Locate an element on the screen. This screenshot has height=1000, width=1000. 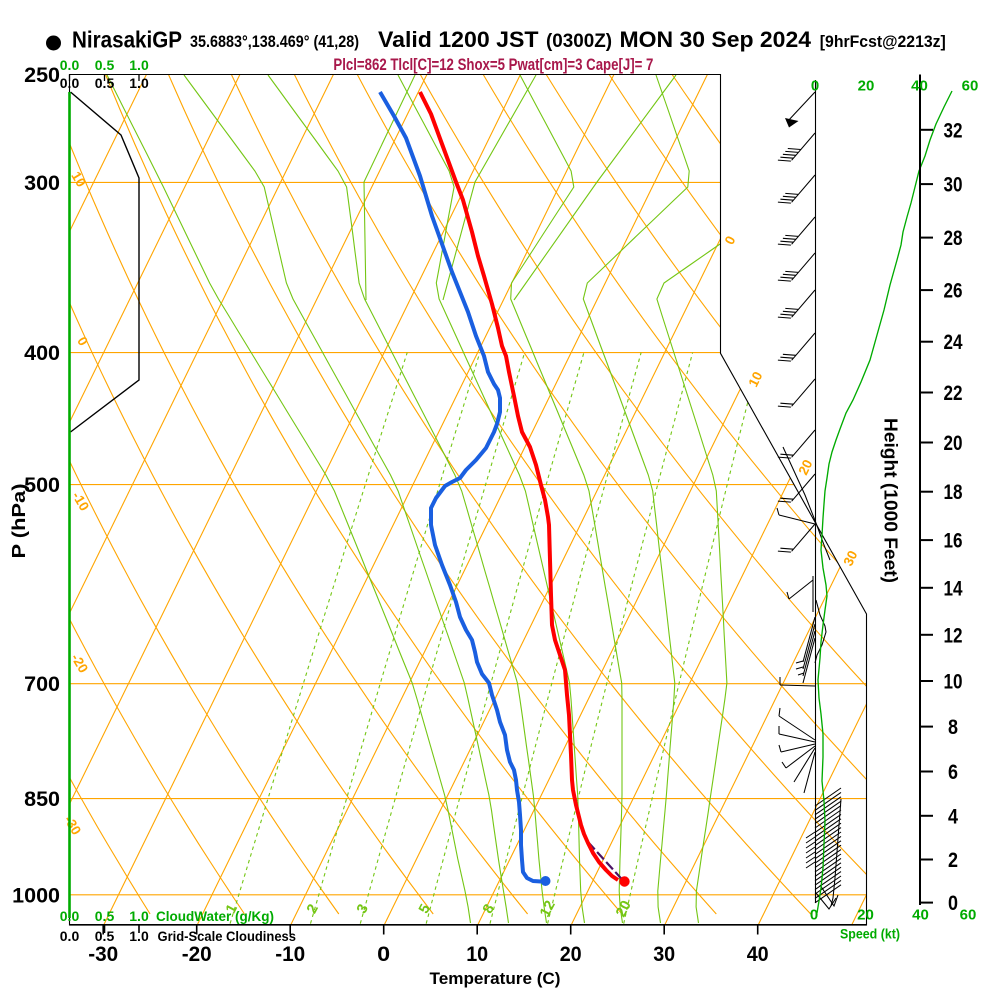
svg-text: NirasakiGP is located at coordinates (127, 40).